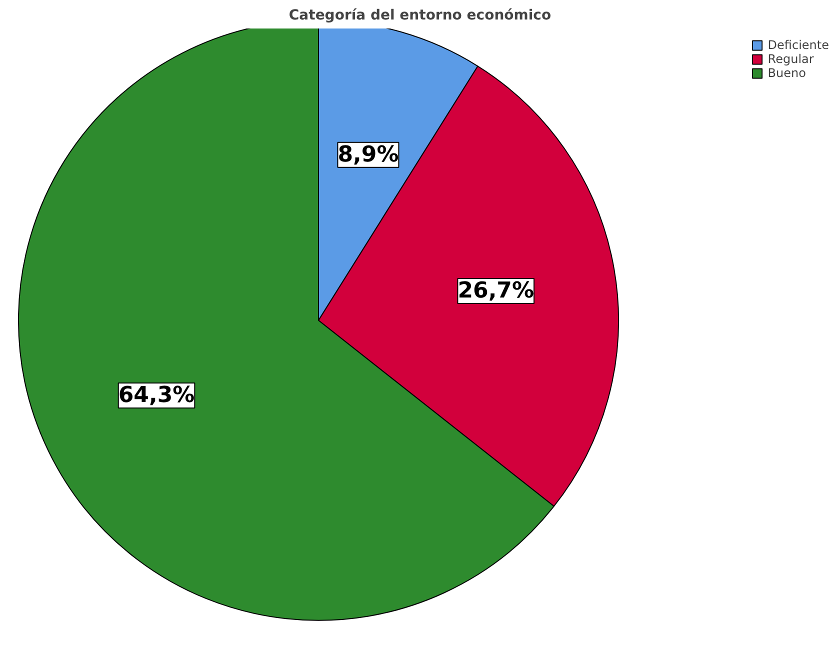 Image resolution: width=839 pixels, height=650 pixels. I want to click on data-label: 64,3%, so click(156, 395).